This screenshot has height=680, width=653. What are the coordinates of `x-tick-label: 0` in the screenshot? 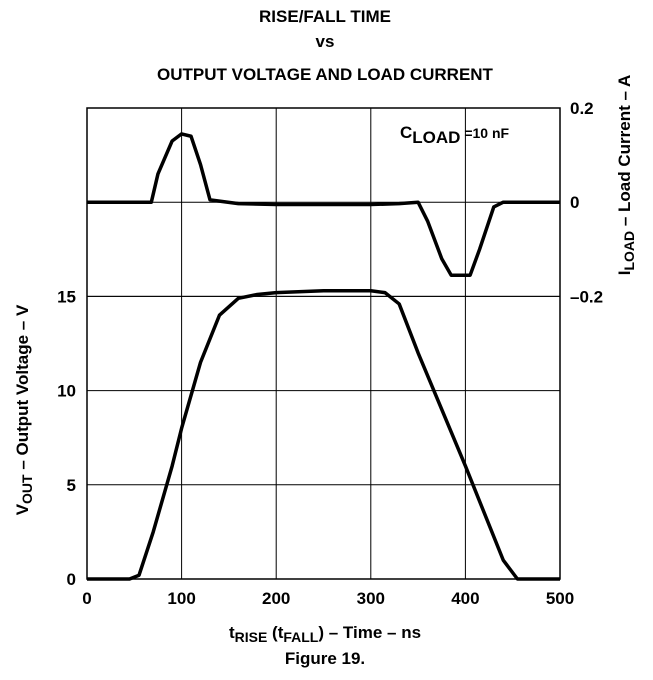 It's located at (86, 598).